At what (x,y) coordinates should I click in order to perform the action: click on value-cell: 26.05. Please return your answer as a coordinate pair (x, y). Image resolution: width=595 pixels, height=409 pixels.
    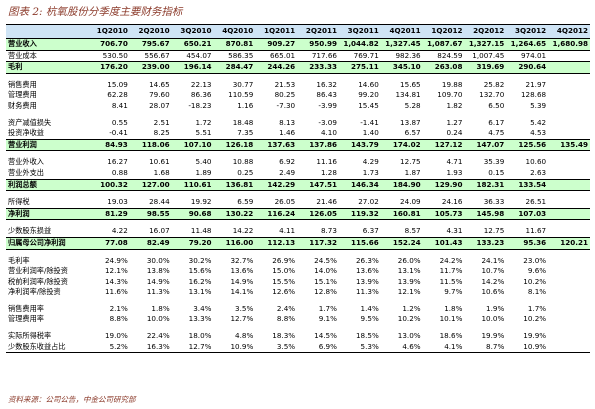
    Looking at the image, I should click on (285, 202).